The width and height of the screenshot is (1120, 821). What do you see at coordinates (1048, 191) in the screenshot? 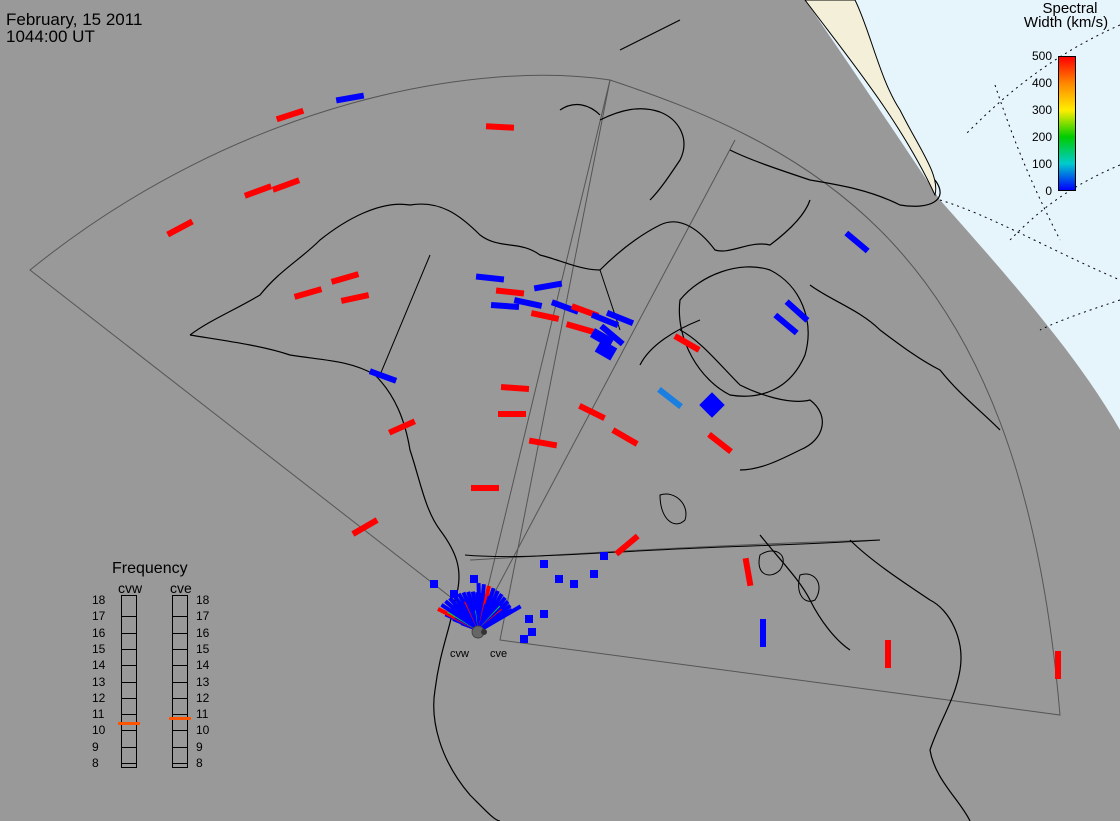
I see `colorbar-tick-label: 0` at bounding box center [1048, 191].